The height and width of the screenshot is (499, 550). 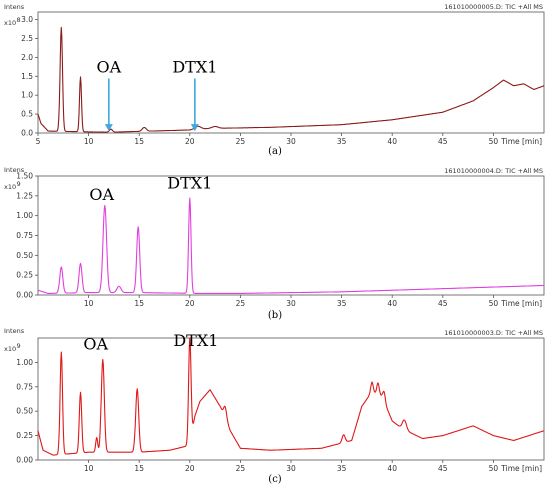 What do you see at coordinates (493, 333) in the screenshot?
I see `chart-header: 161010000003.D: TIC +All MS` at bounding box center [493, 333].